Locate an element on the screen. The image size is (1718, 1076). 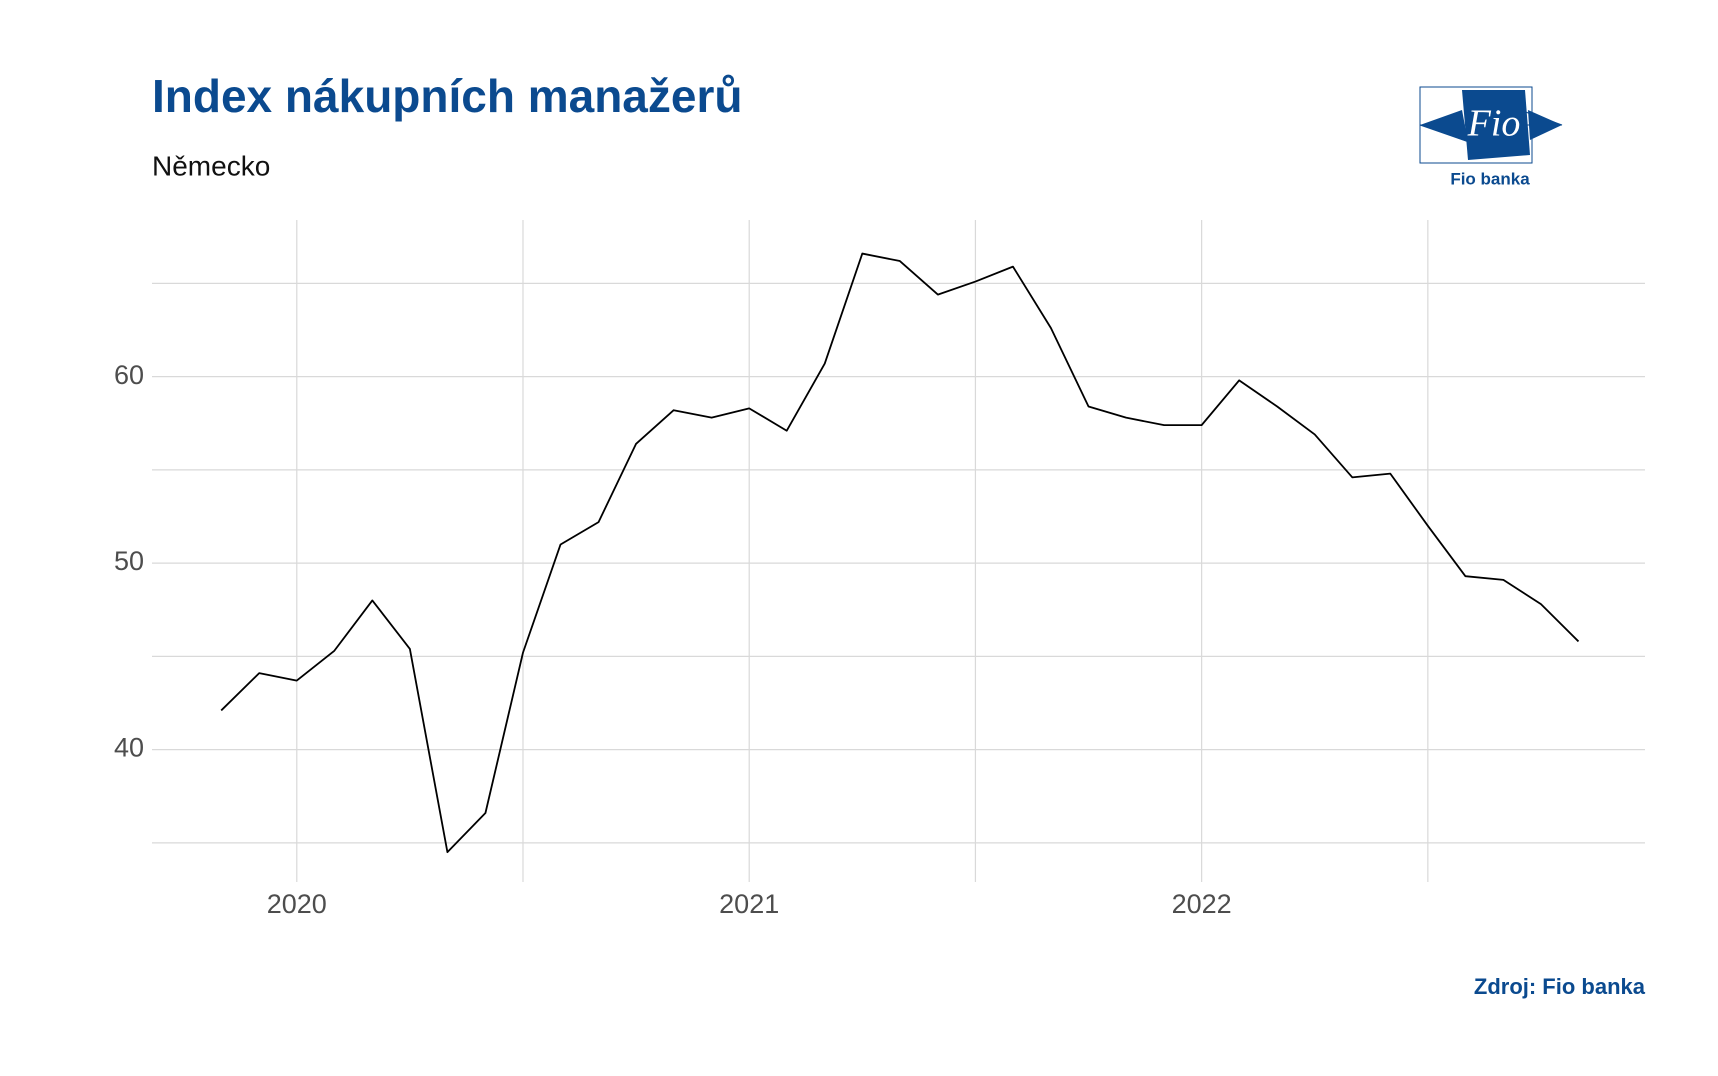
y-tick-label: 40 is located at coordinates (129, 748).